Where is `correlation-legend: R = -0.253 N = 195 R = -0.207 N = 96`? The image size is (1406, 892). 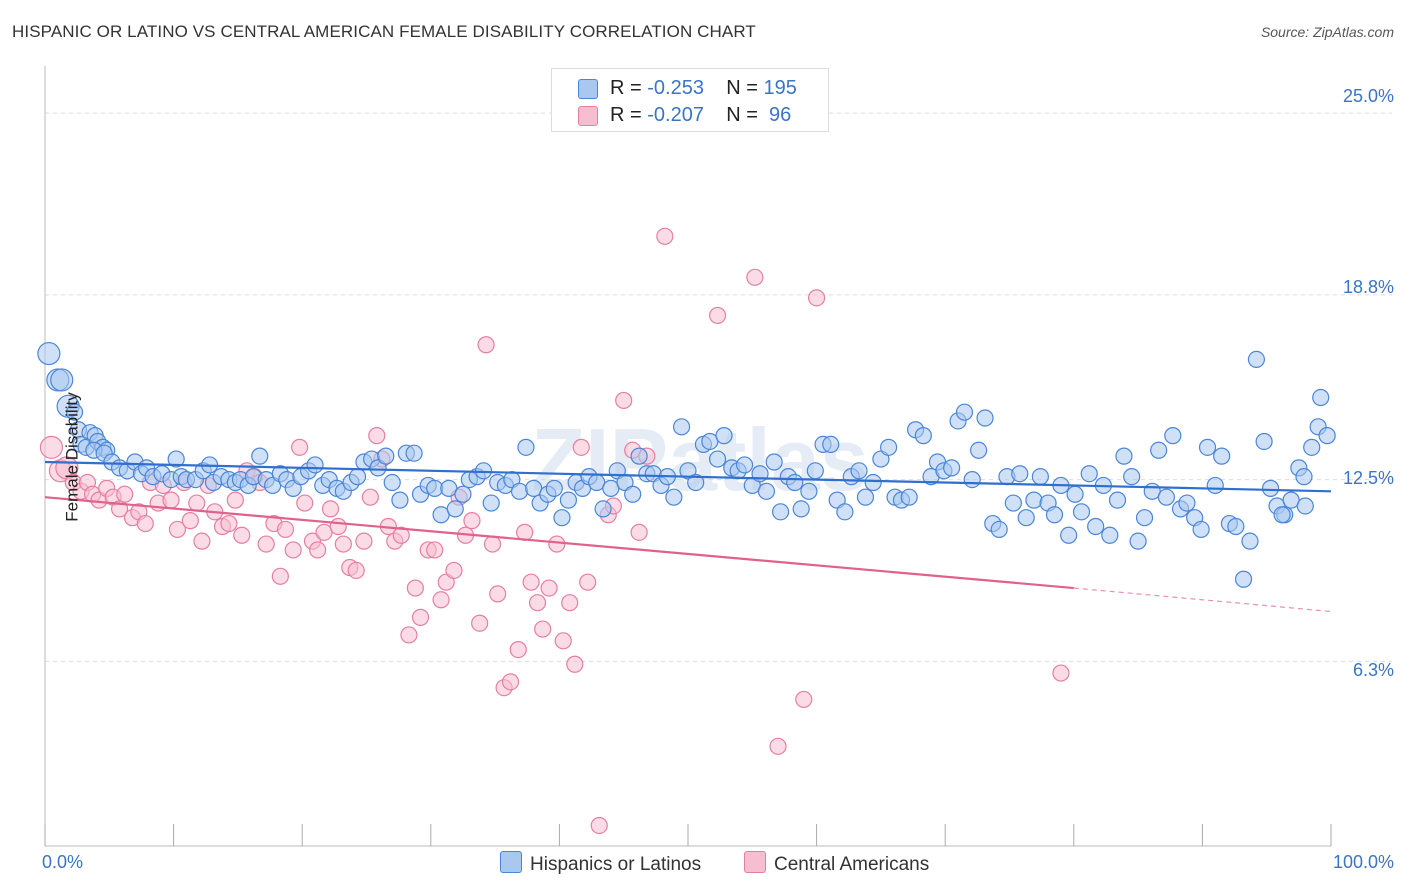 correlation-legend: R = -0.253 N = 195 R = -0.207 N = 96 is located at coordinates (690, 100).